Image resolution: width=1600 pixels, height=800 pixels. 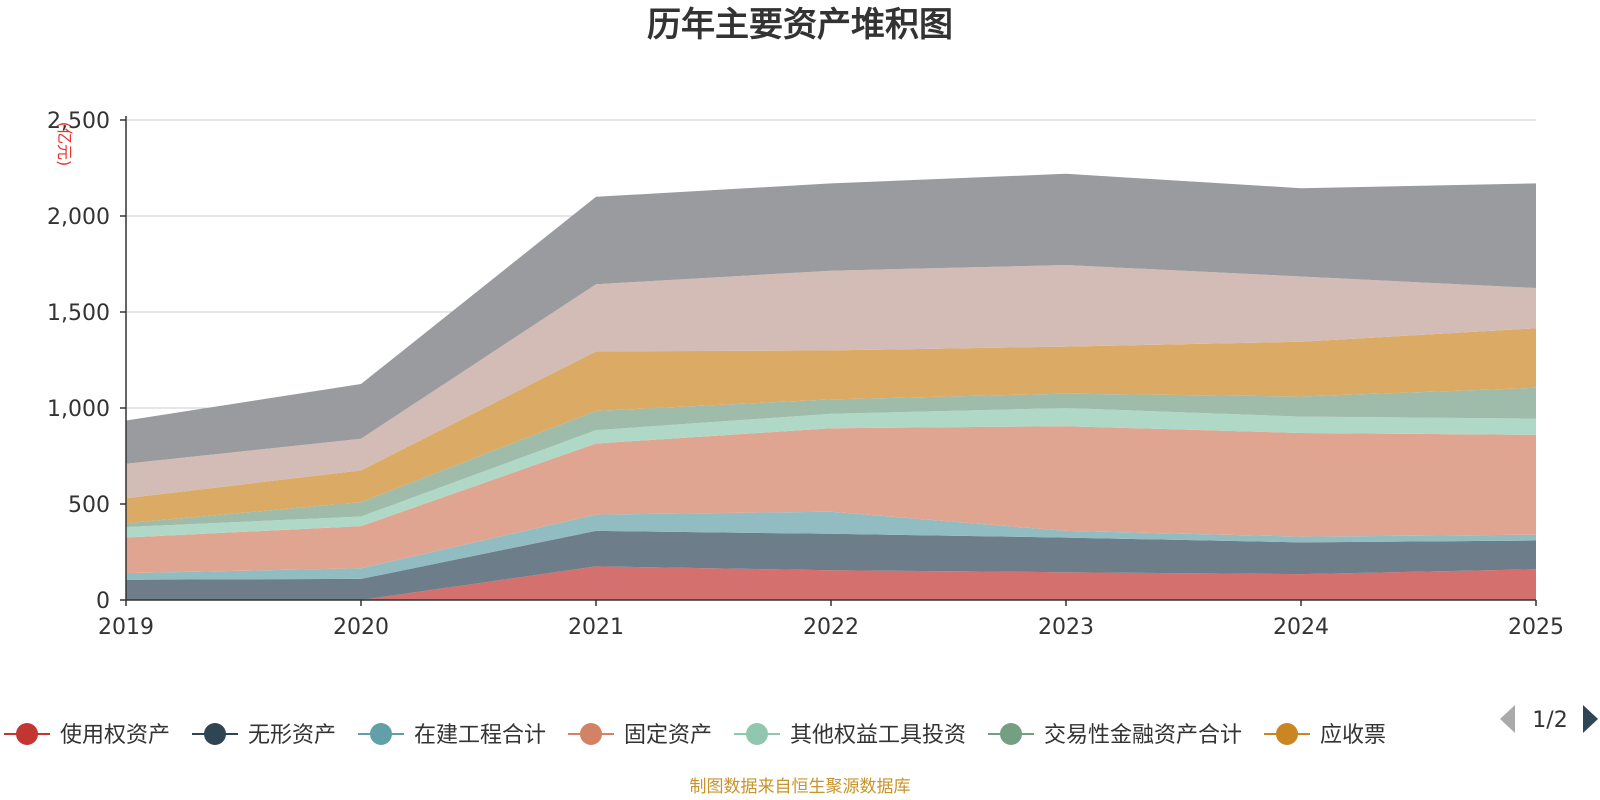 I want to click on legend-item: 无形资产, so click(x=264, y=735).